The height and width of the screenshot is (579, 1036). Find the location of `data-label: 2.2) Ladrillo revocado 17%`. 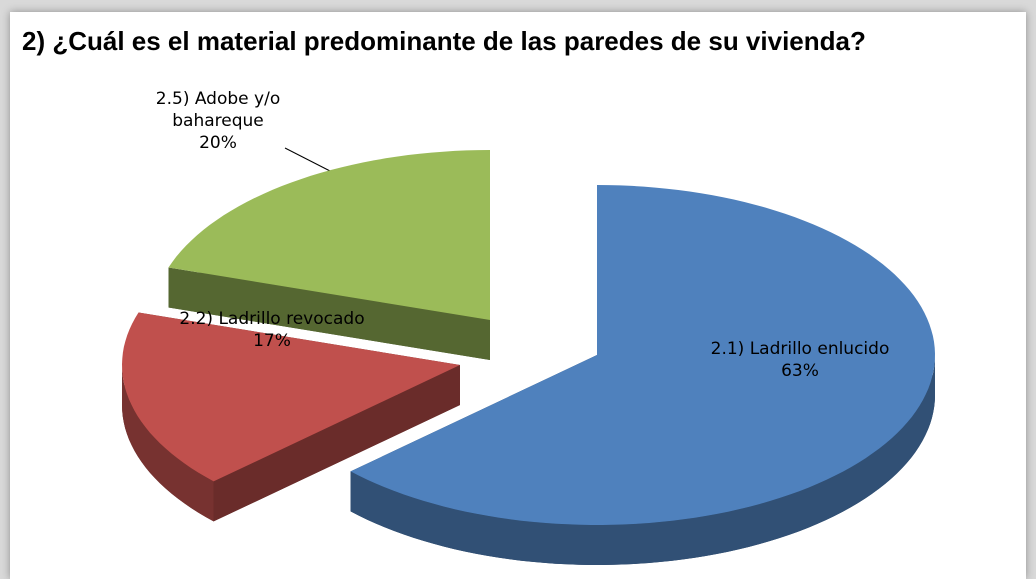

data-label: 2.2) Ladrillo revocado 17% is located at coordinates (271, 330).